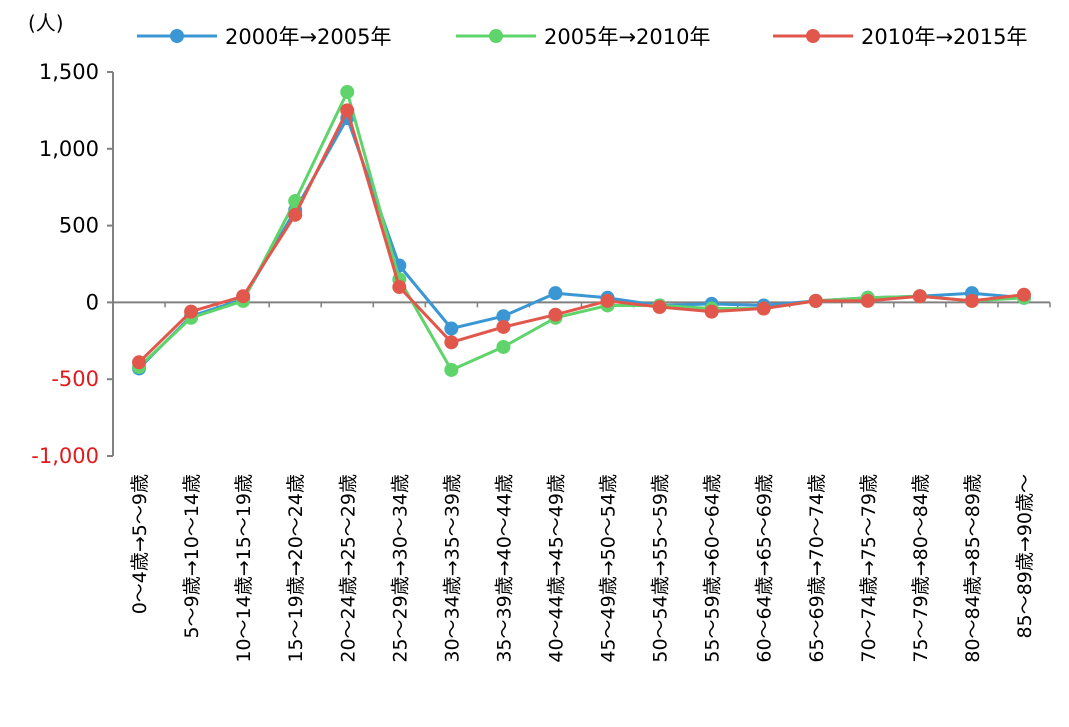 The width and height of the screenshot is (1069, 727). Describe the element at coordinates (46, 23) in the screenshot. I see `y-unit-label: (人)` at that location.